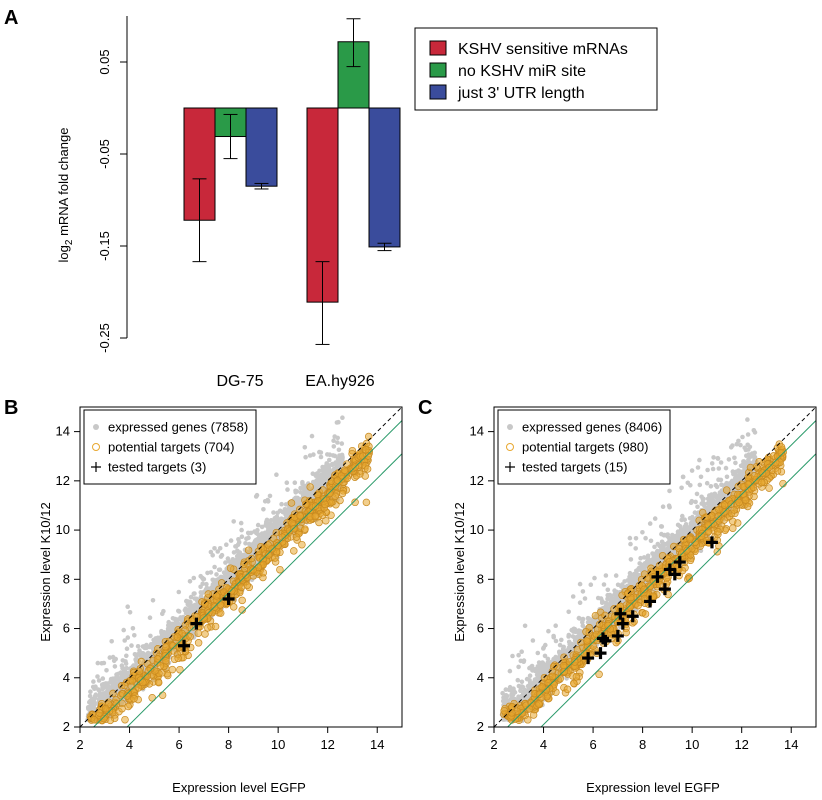 This screenshot has width=822, height=800. Describe the element at coordinates (292, 181) in the screenshot. I see `panel-a-error-bars` at that location.